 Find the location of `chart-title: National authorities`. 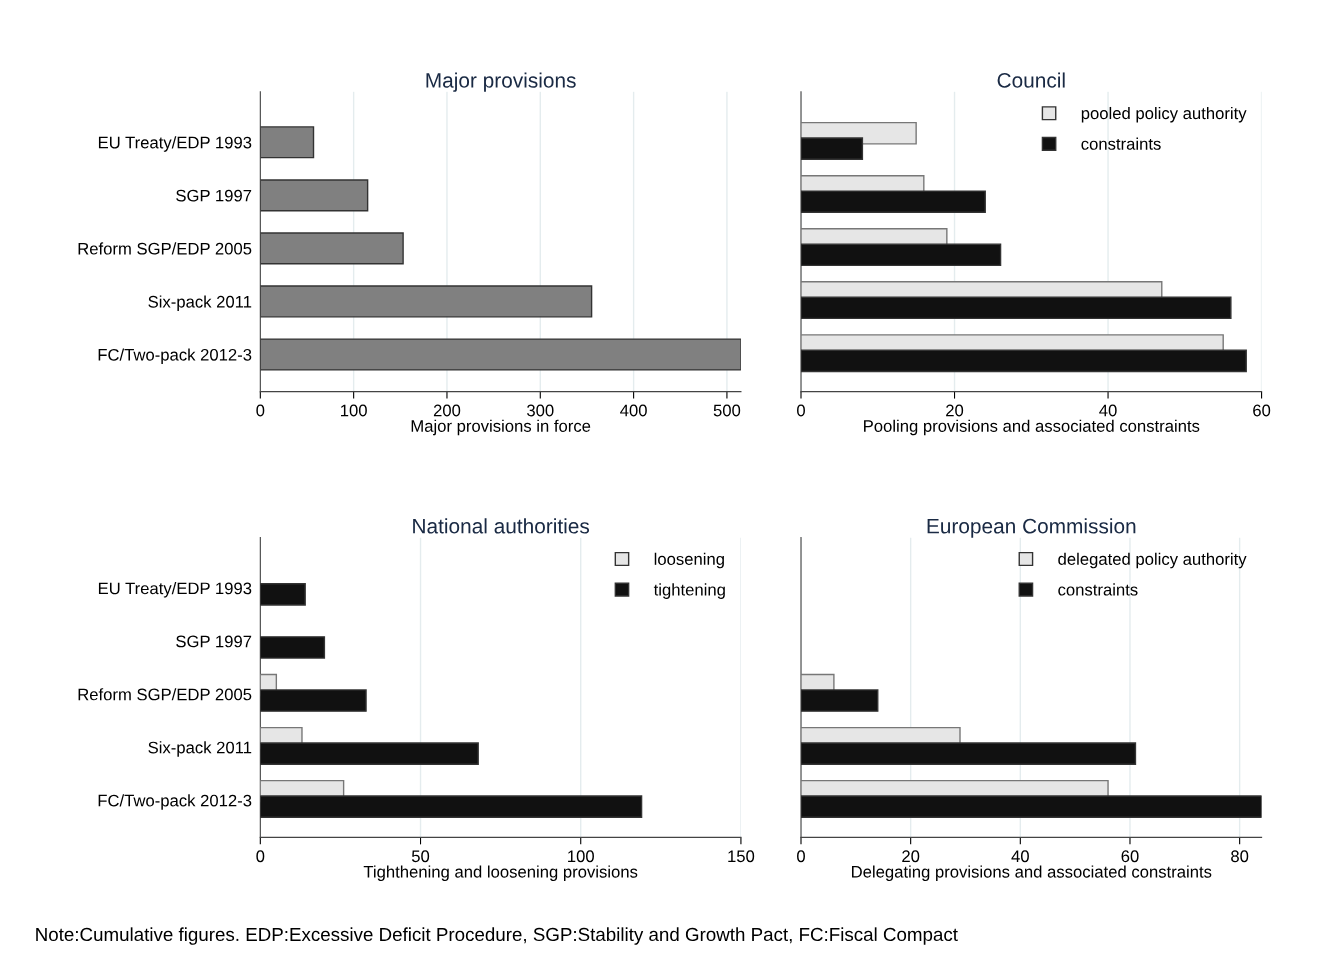

chart-title: National authorities is located at coordinates (501, 526).